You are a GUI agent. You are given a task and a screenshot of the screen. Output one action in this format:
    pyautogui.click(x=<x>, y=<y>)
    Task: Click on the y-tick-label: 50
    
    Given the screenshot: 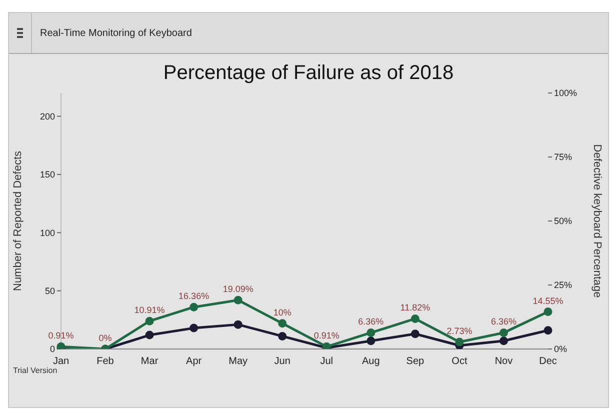 What is the action you would take?
    pyautogui.click(x=49, y=291)
    